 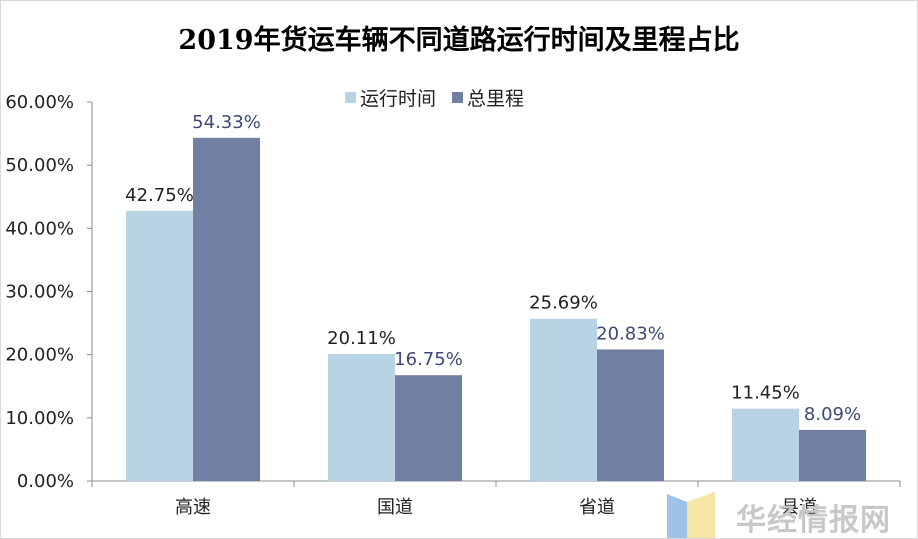 What do you see at coordinates (39, 355) in the screenshot?
I see `y-tick-label: 20.00%` at bounding box center [39, 355].